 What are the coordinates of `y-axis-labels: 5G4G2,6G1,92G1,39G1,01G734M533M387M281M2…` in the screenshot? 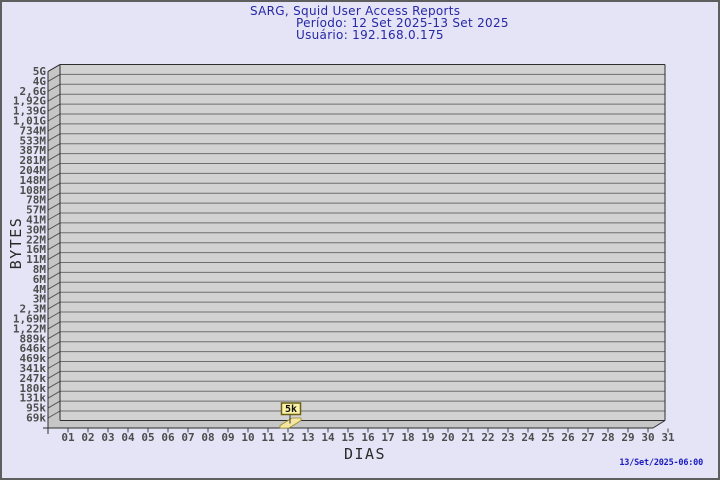 It's located at (29, 245).